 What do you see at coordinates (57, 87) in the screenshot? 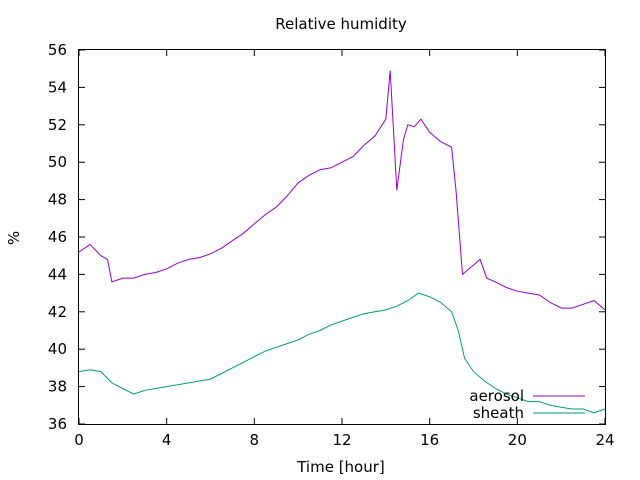
I see `y-tick-label: 54` at bounding box center [57, 87].